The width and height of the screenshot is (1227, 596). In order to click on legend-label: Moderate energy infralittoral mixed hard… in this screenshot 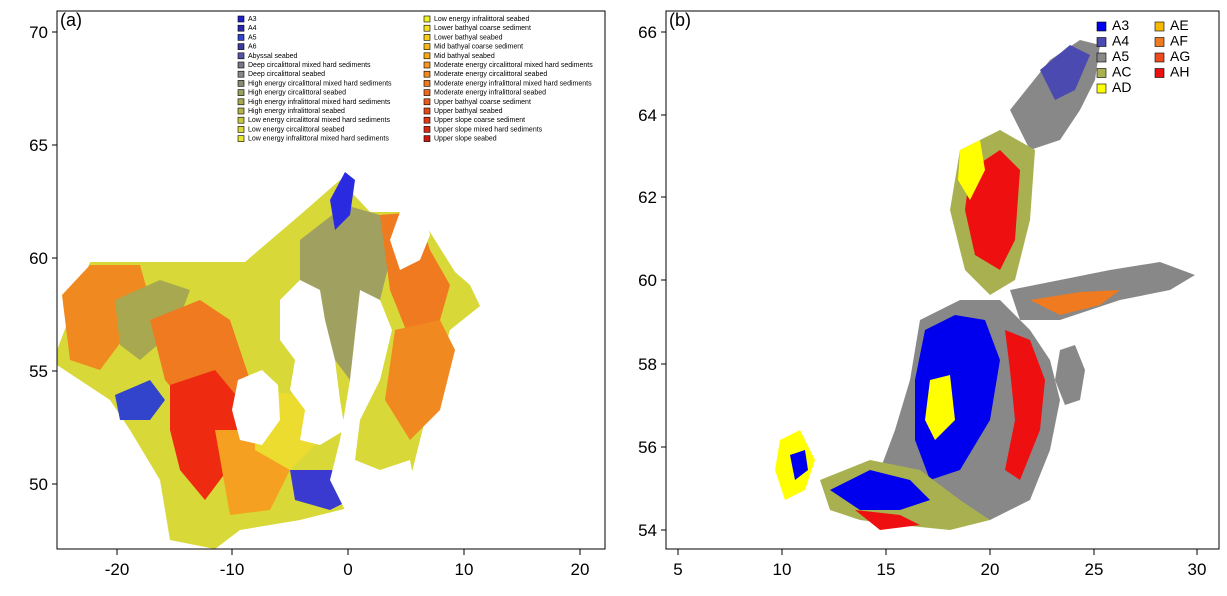, I will do `click(513, 83)`.